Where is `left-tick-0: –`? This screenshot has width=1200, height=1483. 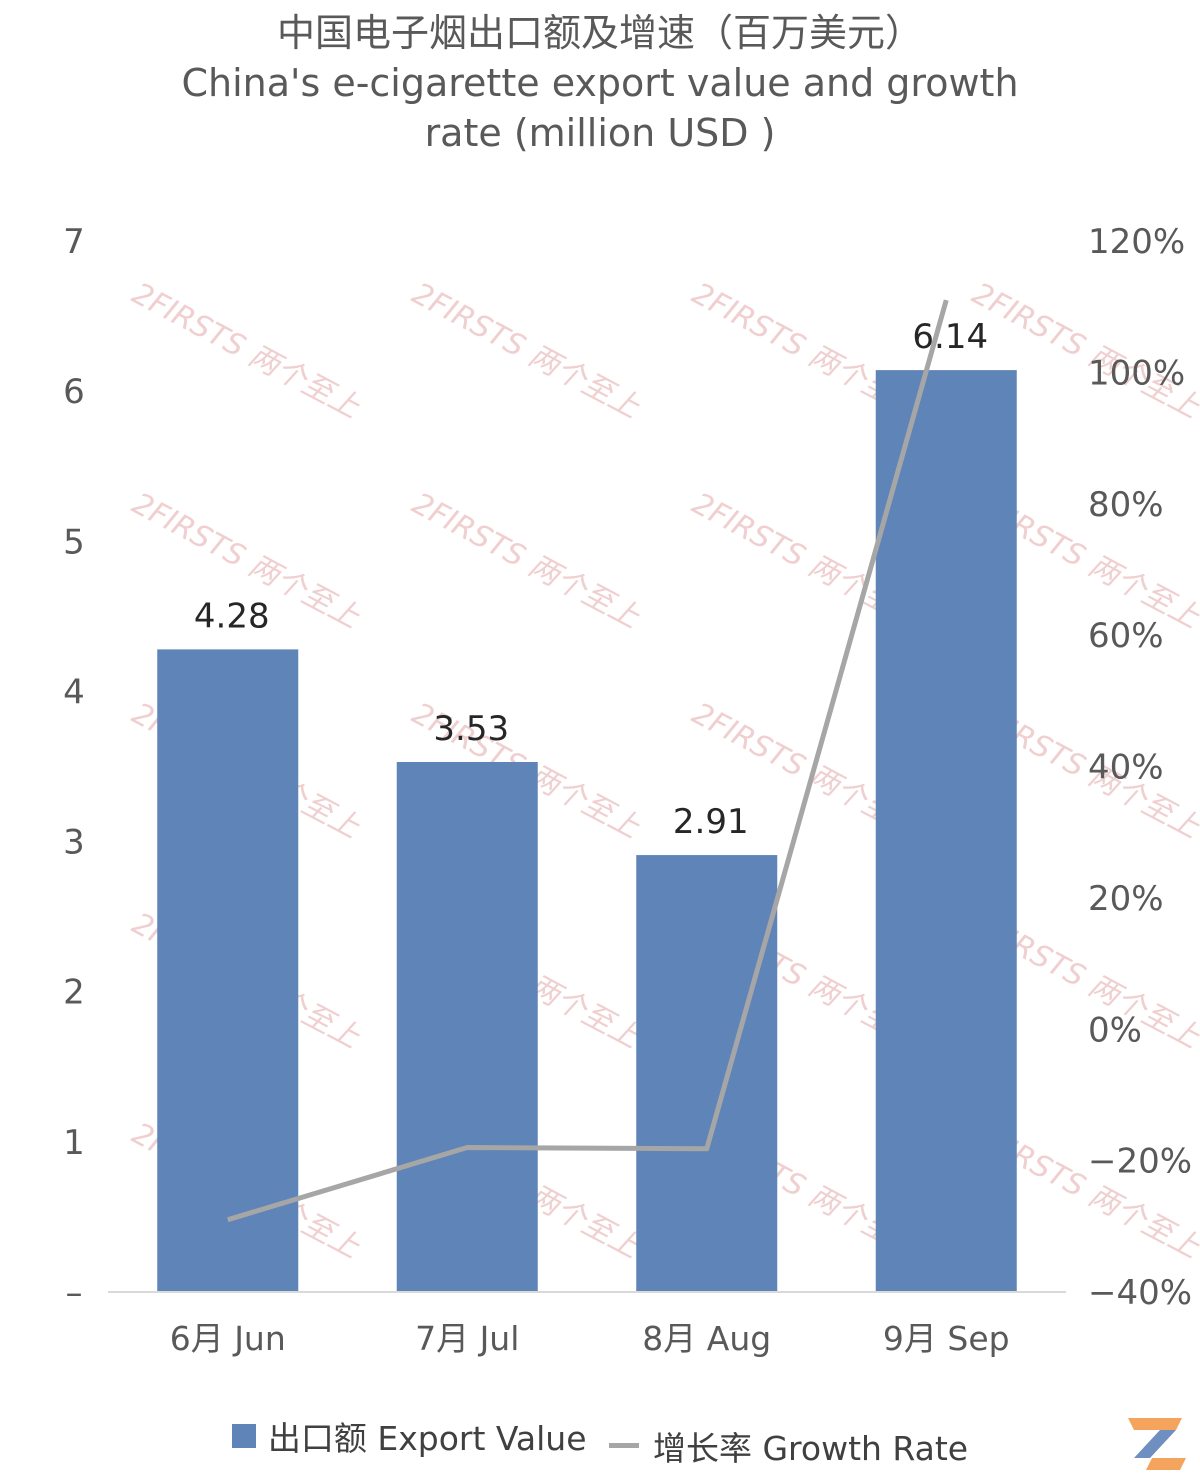 left-tick-0: – is located at coordinates (74, 1293).